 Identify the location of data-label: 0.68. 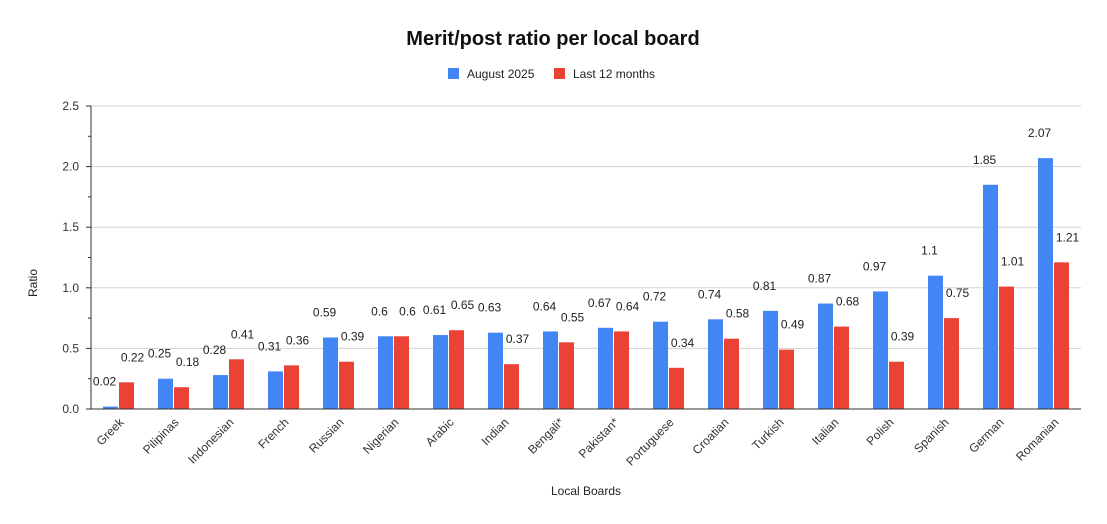
(848, 302).